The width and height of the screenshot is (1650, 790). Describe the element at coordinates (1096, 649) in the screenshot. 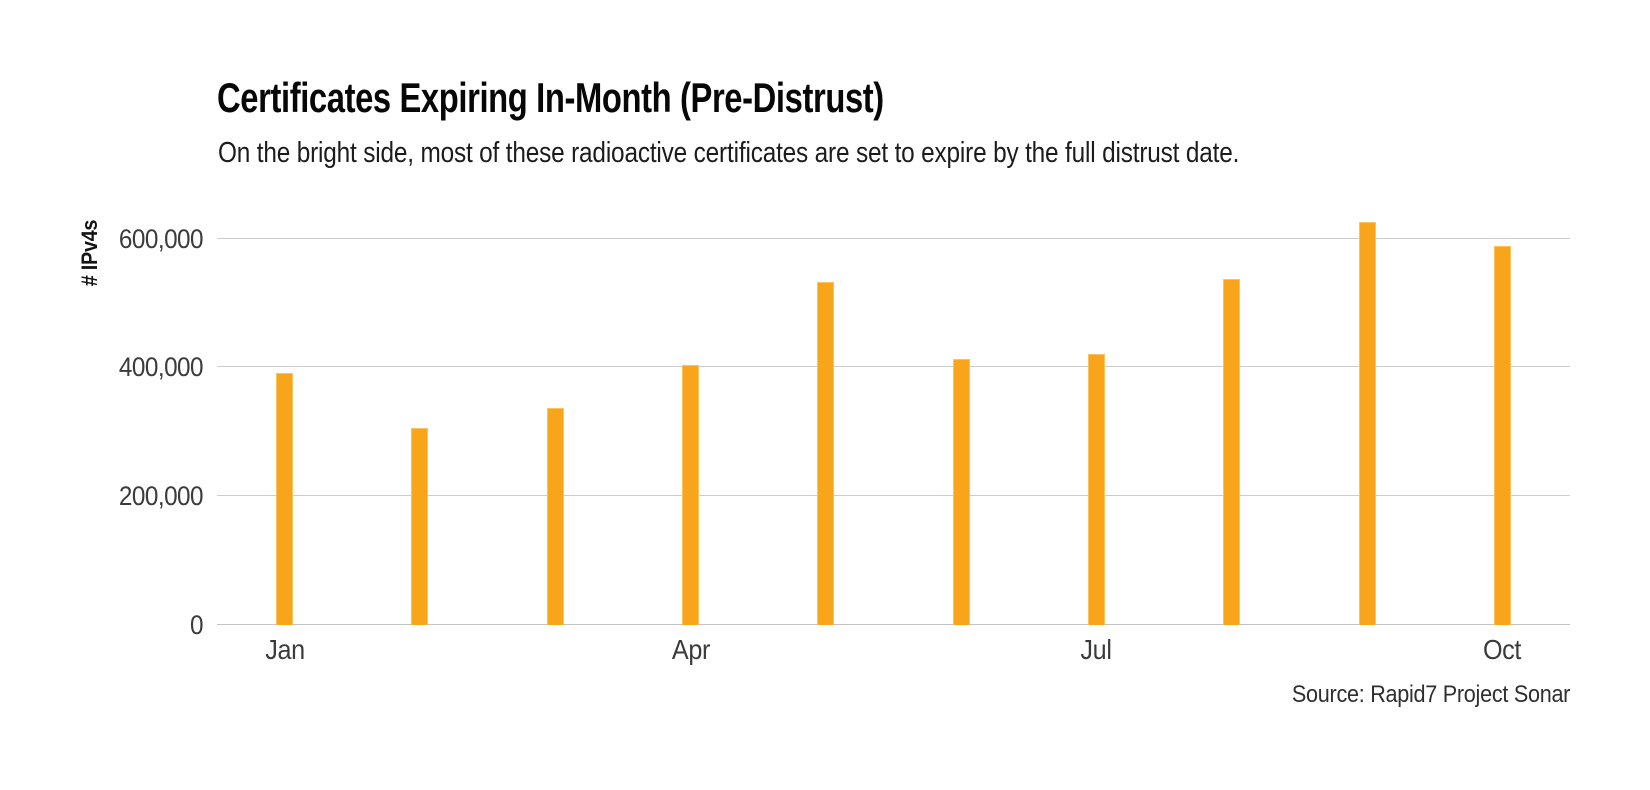

I see `x-tick-label-jul: Jul` at that location.